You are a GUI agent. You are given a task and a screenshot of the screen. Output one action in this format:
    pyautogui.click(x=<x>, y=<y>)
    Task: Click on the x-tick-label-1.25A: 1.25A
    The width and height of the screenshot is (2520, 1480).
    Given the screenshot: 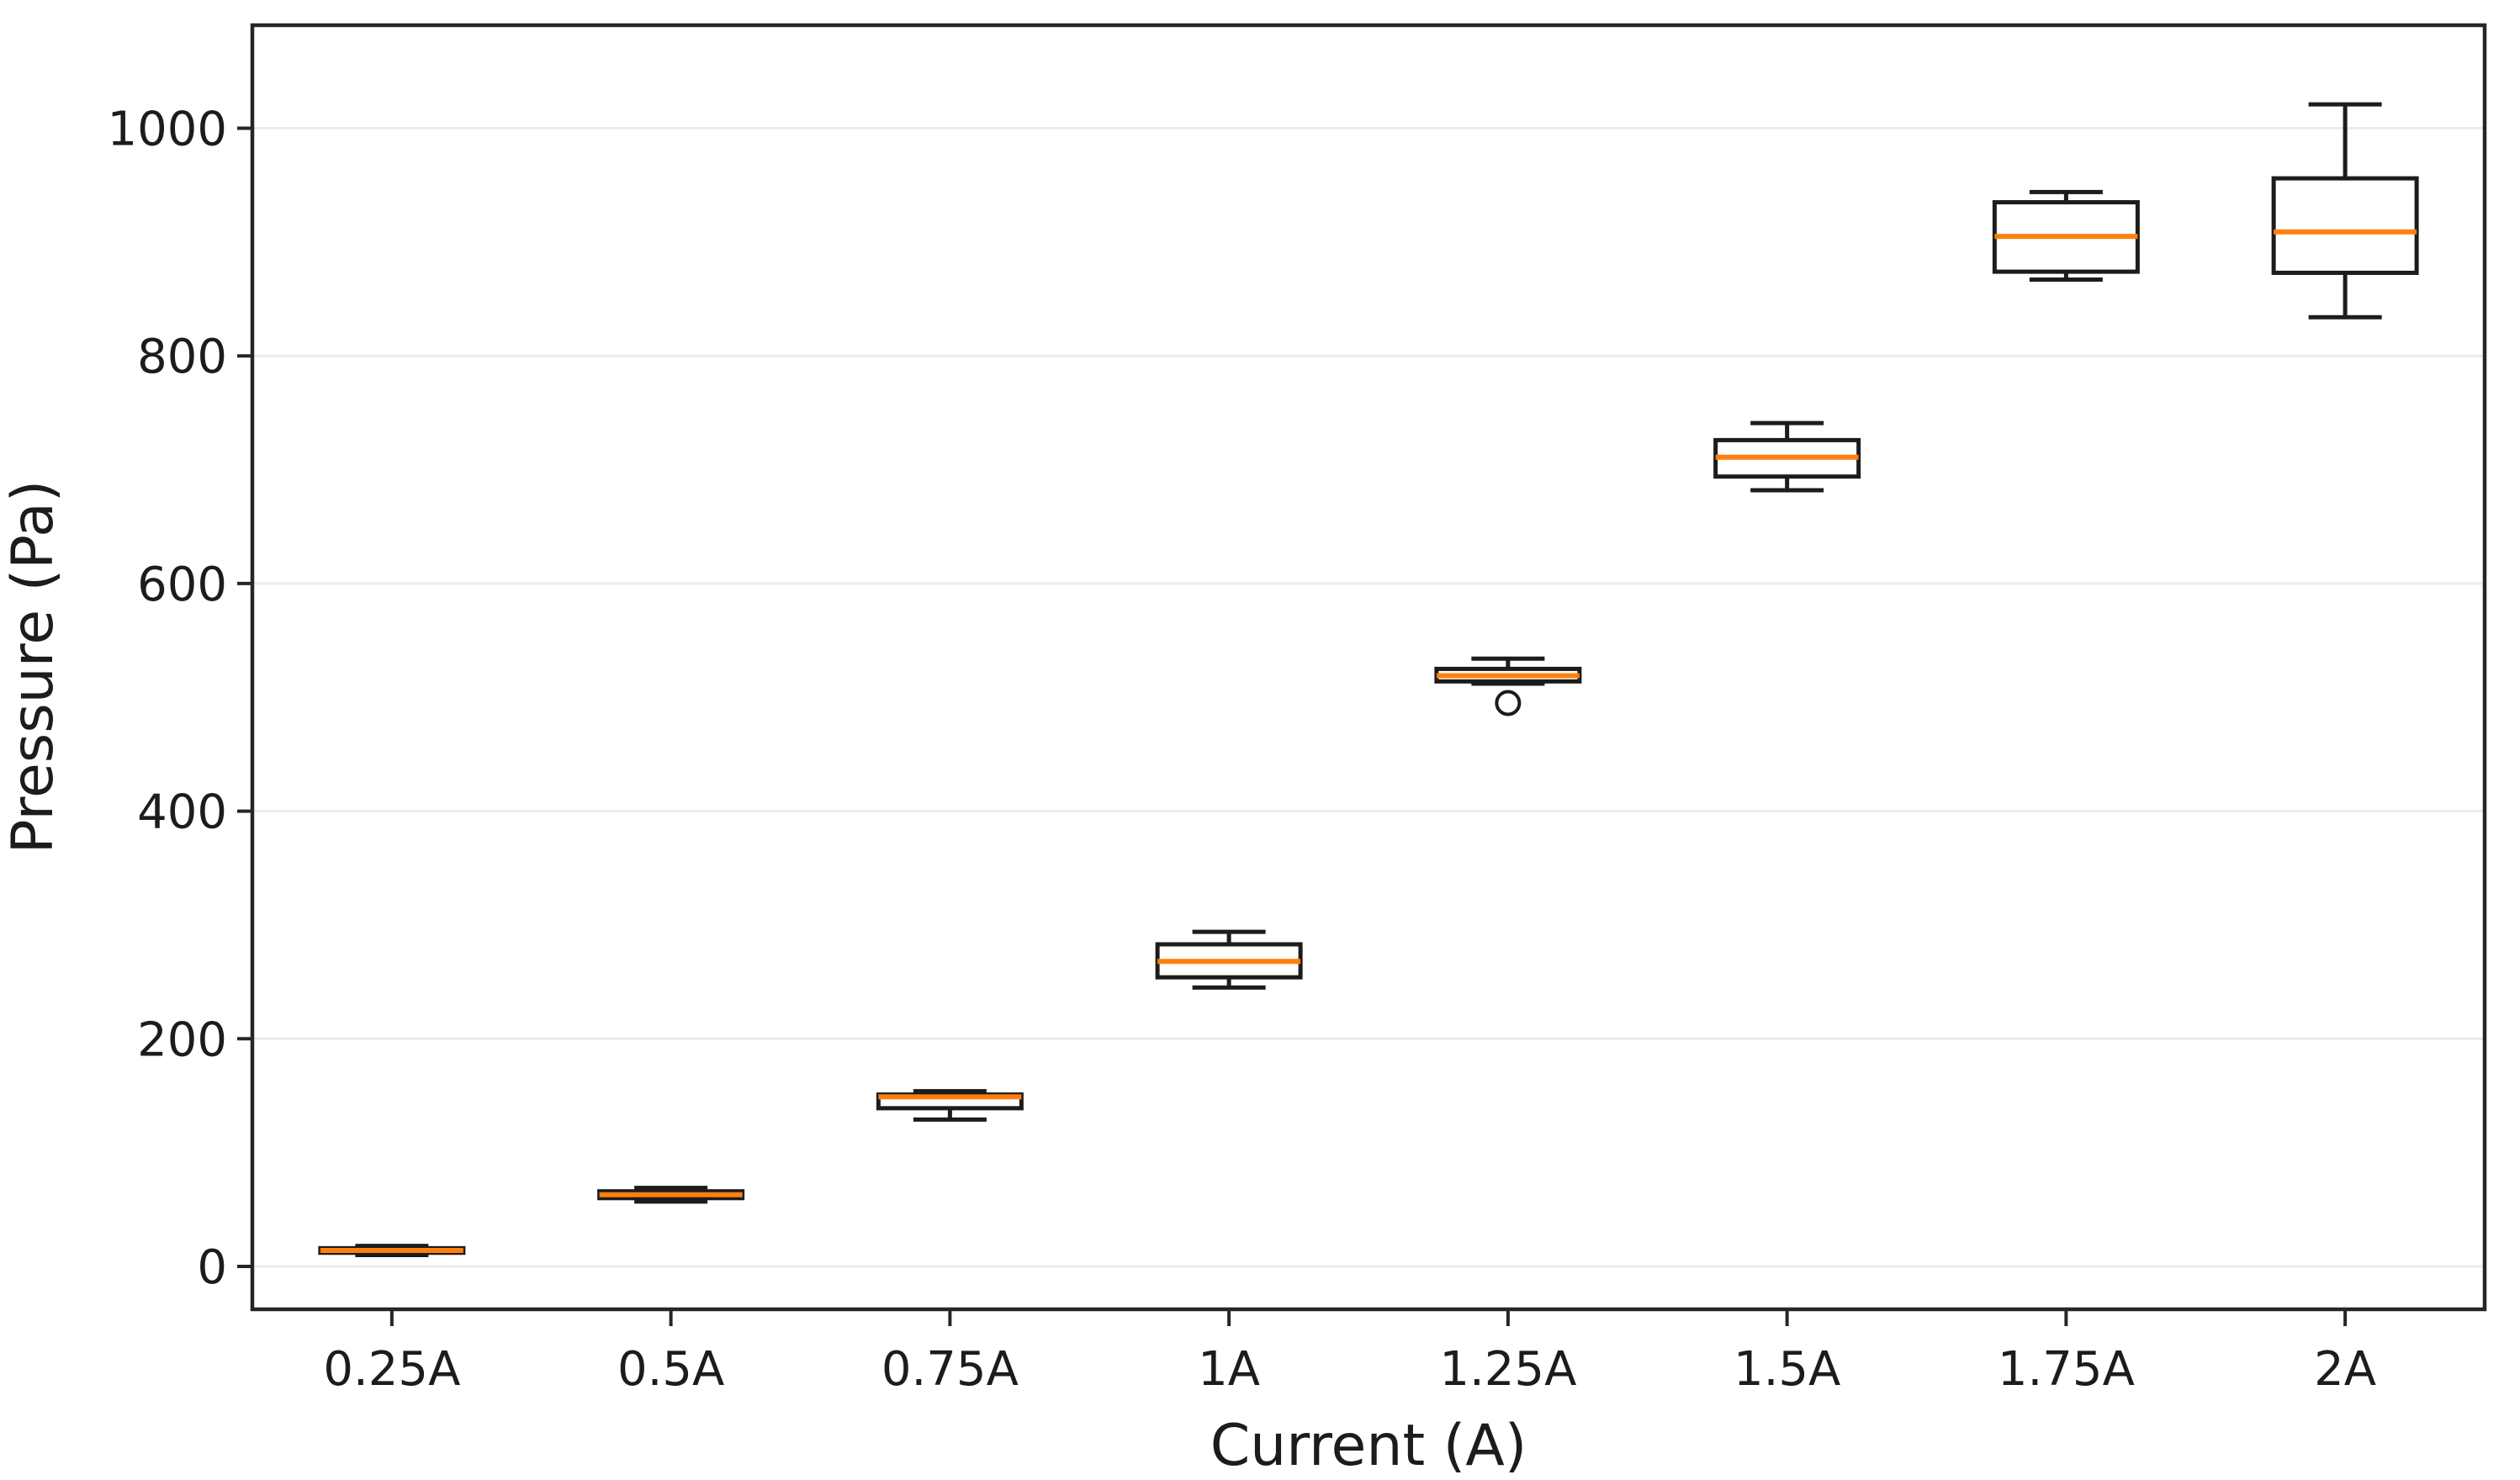 What is the action you would take?
    pyautogui.click(x=1507, y=1369)
    